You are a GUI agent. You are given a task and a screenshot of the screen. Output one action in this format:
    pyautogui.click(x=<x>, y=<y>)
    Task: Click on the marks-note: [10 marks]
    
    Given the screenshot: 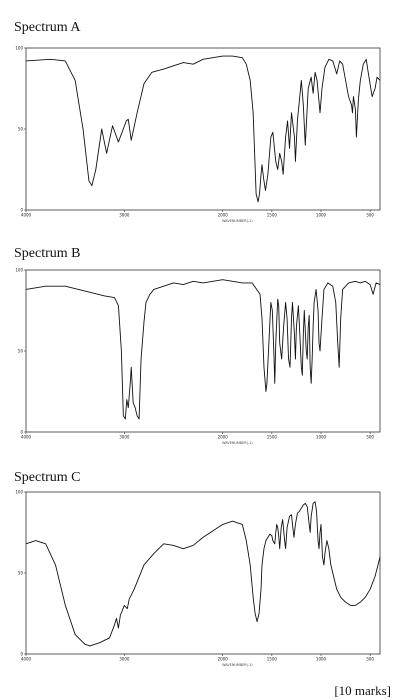 What is the action you would take?
    pyautogui.click(x=362, y=690)
    